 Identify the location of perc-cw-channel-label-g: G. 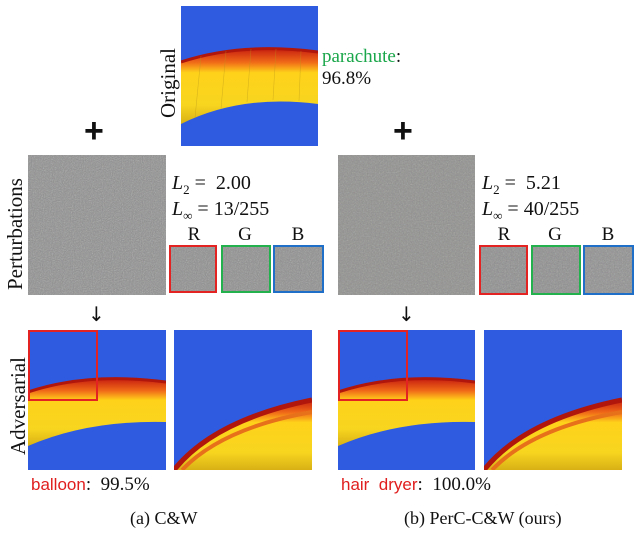
(555, 234).